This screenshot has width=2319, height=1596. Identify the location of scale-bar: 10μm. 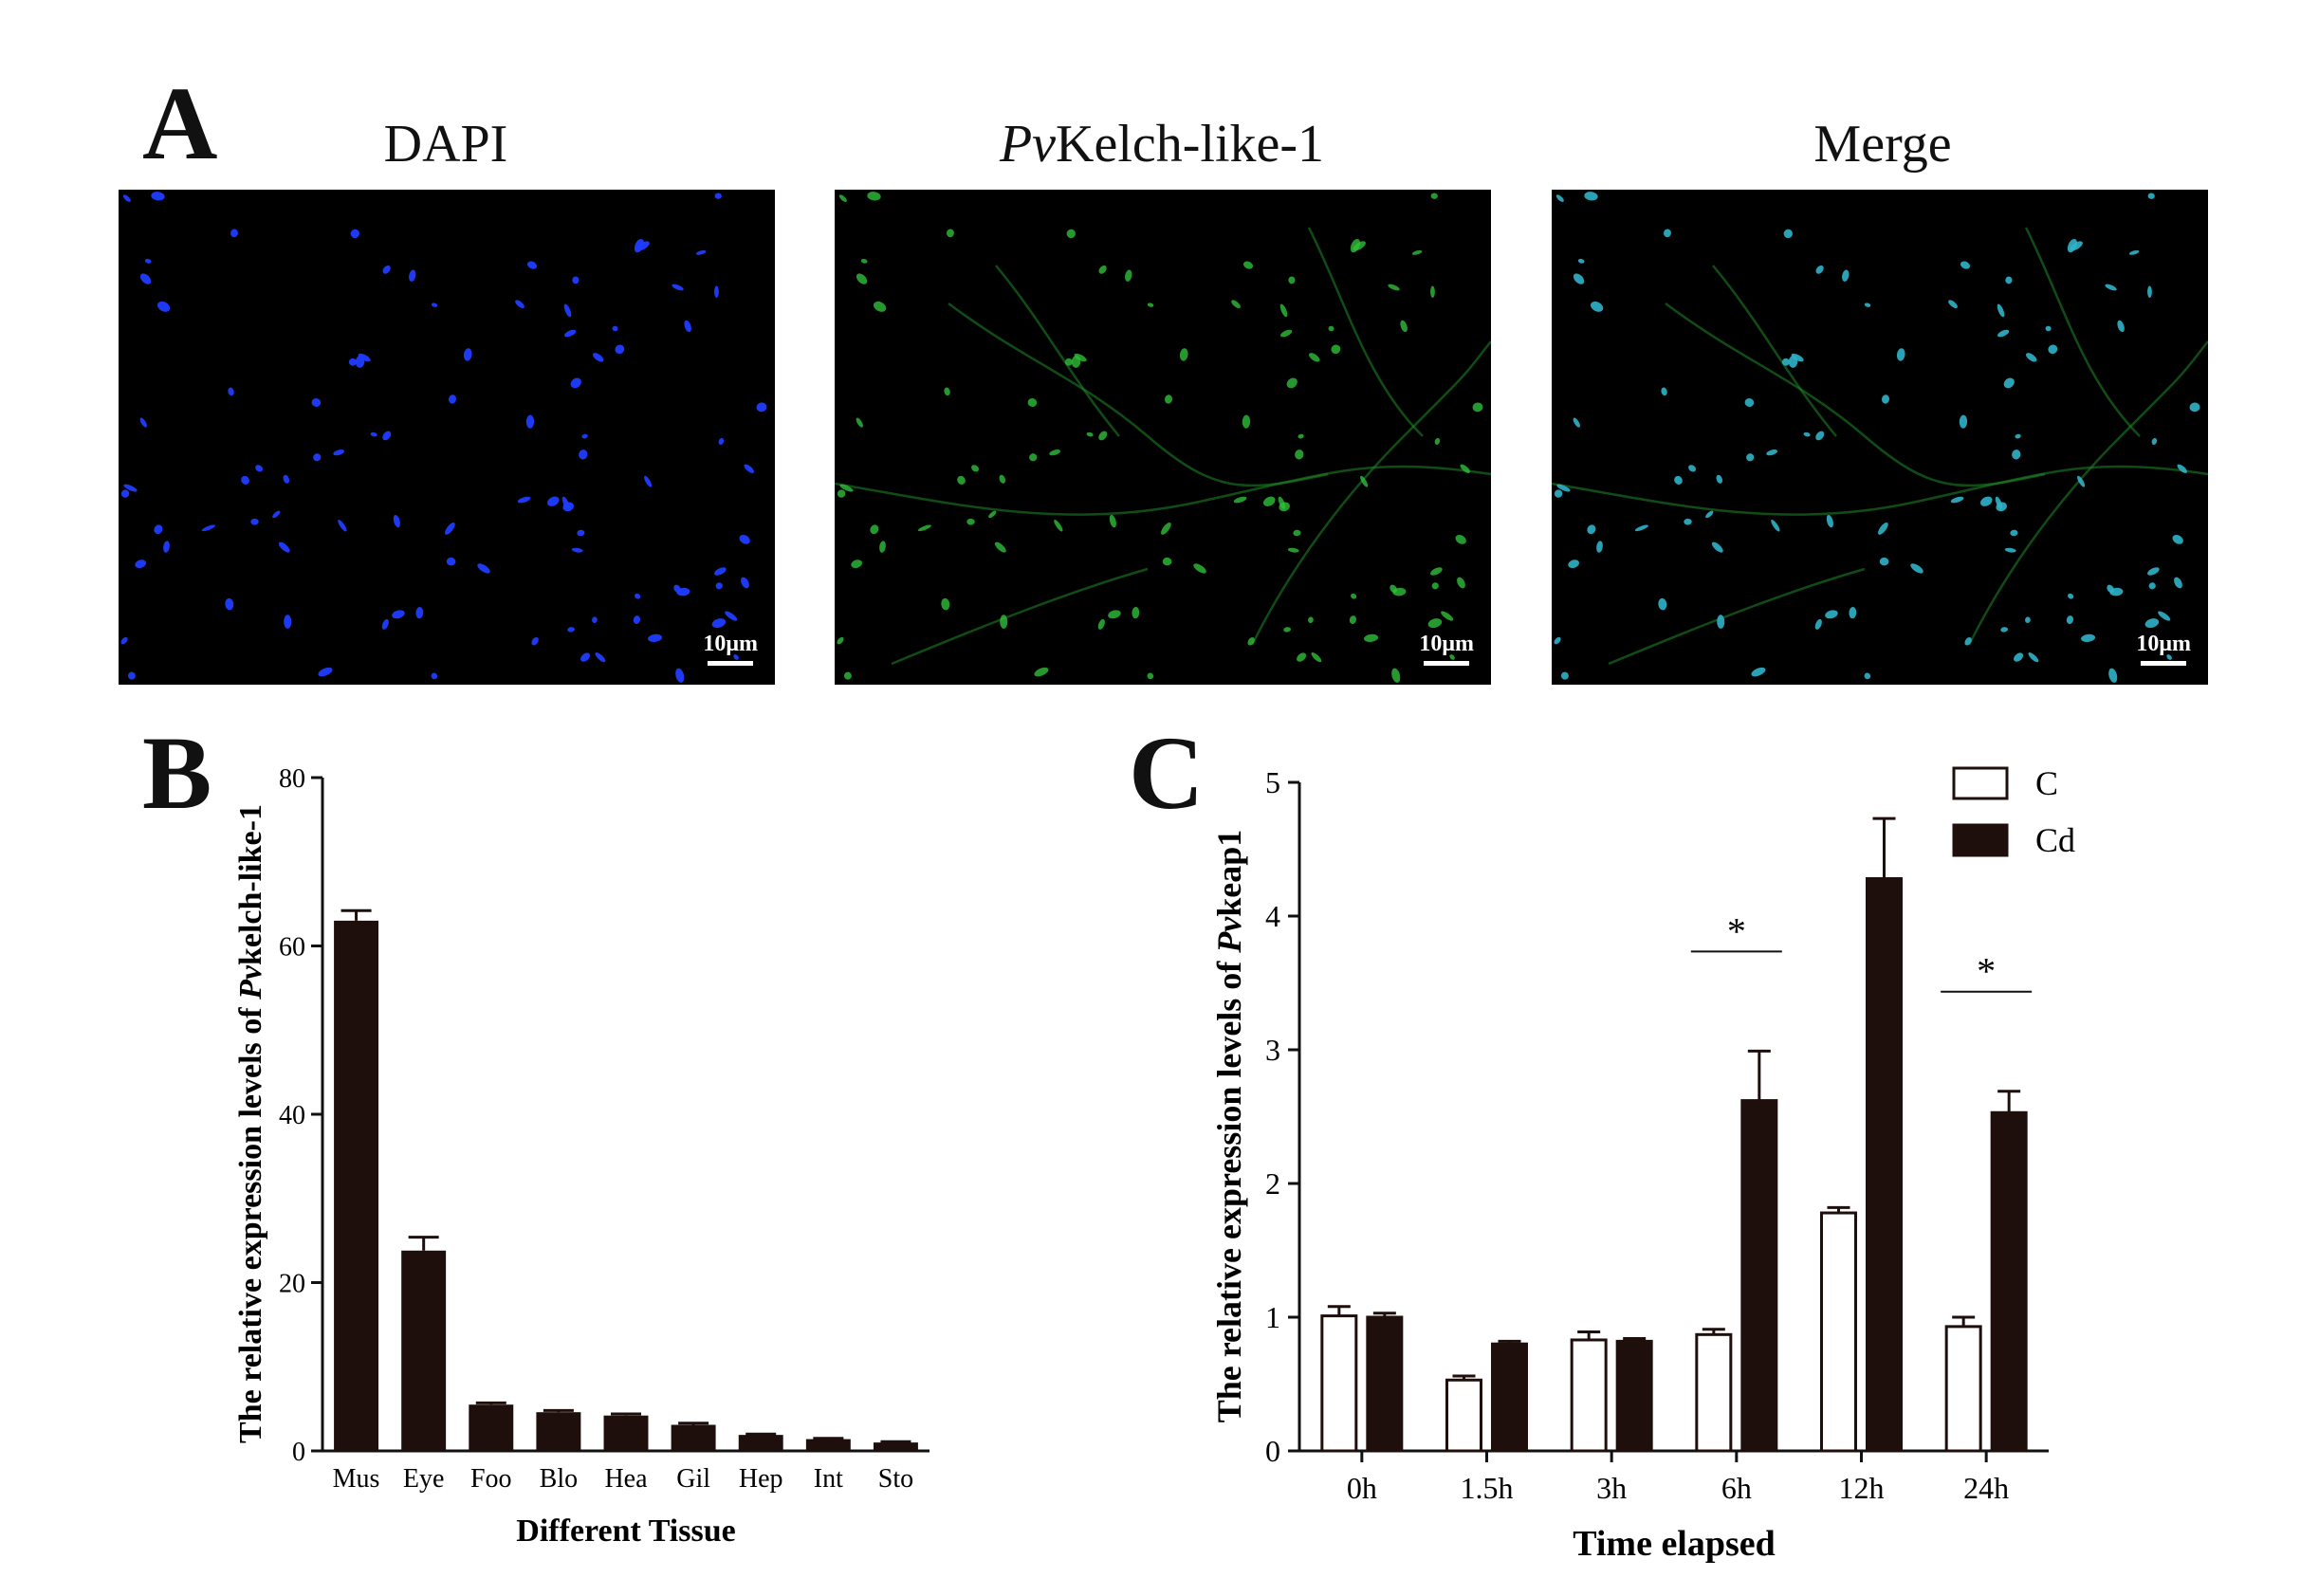
(2163, 649).